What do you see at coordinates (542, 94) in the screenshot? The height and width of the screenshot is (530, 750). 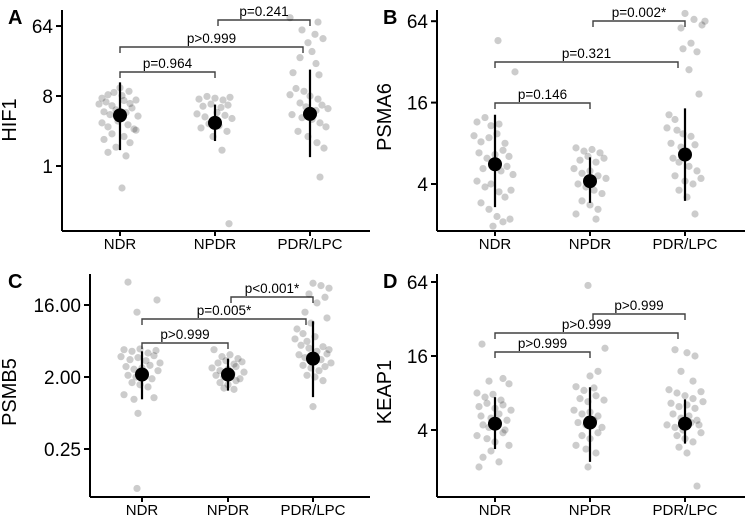 I see `p-value-label: p=0.146` at bounding box center [542, 94].